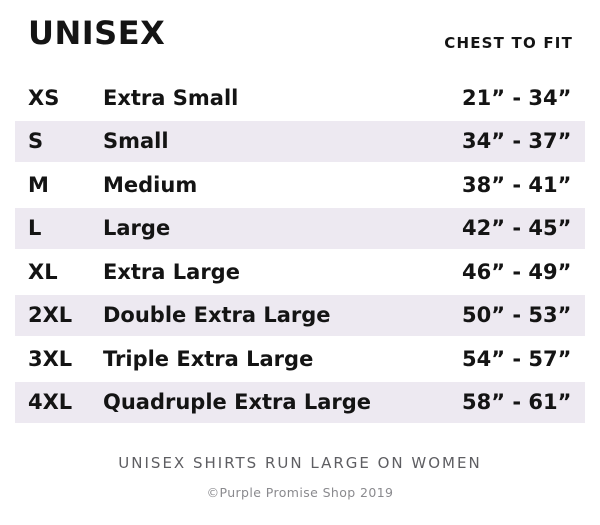 The image size is (600, 525). I want to click on size-code-cell: 4XL, so click(50, 402).